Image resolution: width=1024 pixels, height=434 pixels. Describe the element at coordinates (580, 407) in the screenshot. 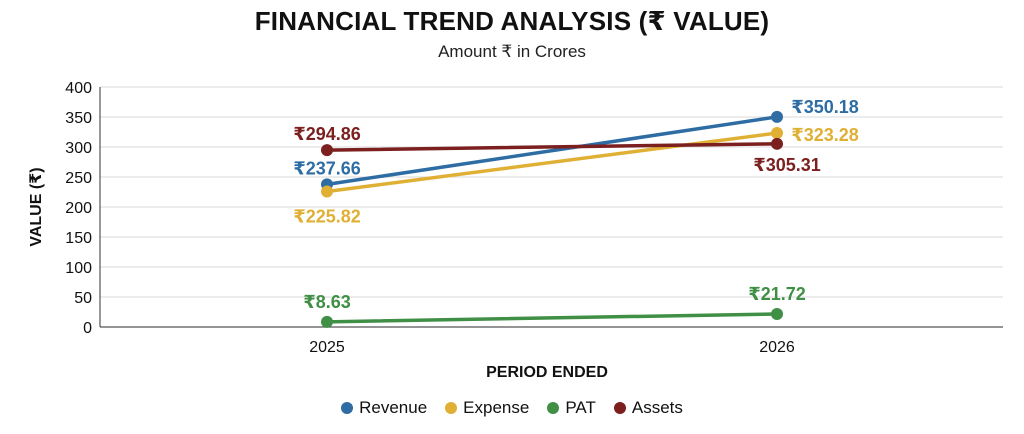

I see `legend-label: PAT` at that location.